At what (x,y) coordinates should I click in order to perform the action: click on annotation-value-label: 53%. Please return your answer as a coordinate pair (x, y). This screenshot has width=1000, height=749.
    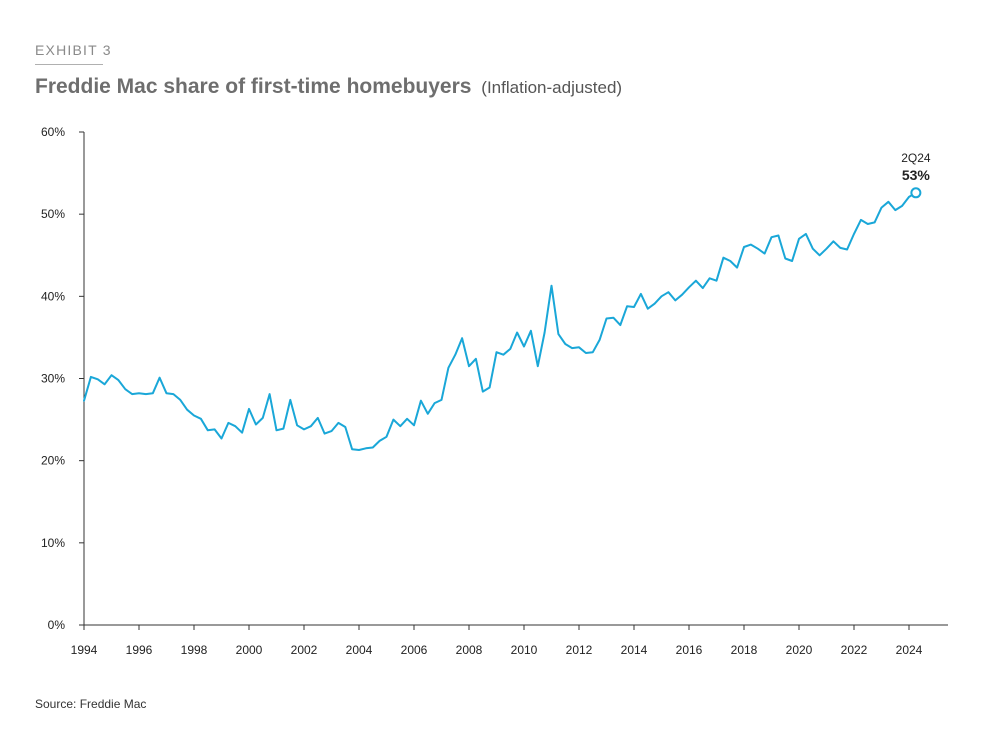
    Looking at the image, I should click on (916, 175).